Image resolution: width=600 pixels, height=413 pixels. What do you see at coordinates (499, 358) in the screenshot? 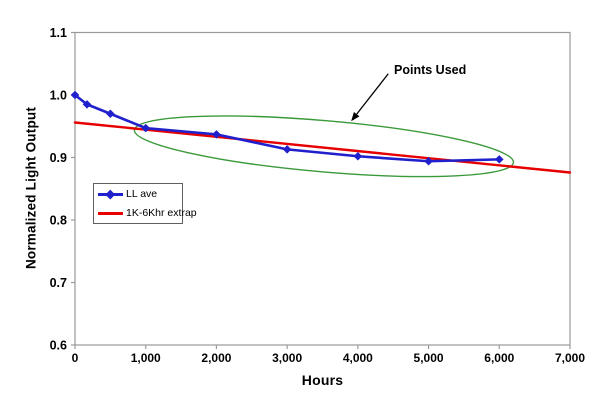
I see `x-tick-label: 6,000` at bounding box center [499, 358].